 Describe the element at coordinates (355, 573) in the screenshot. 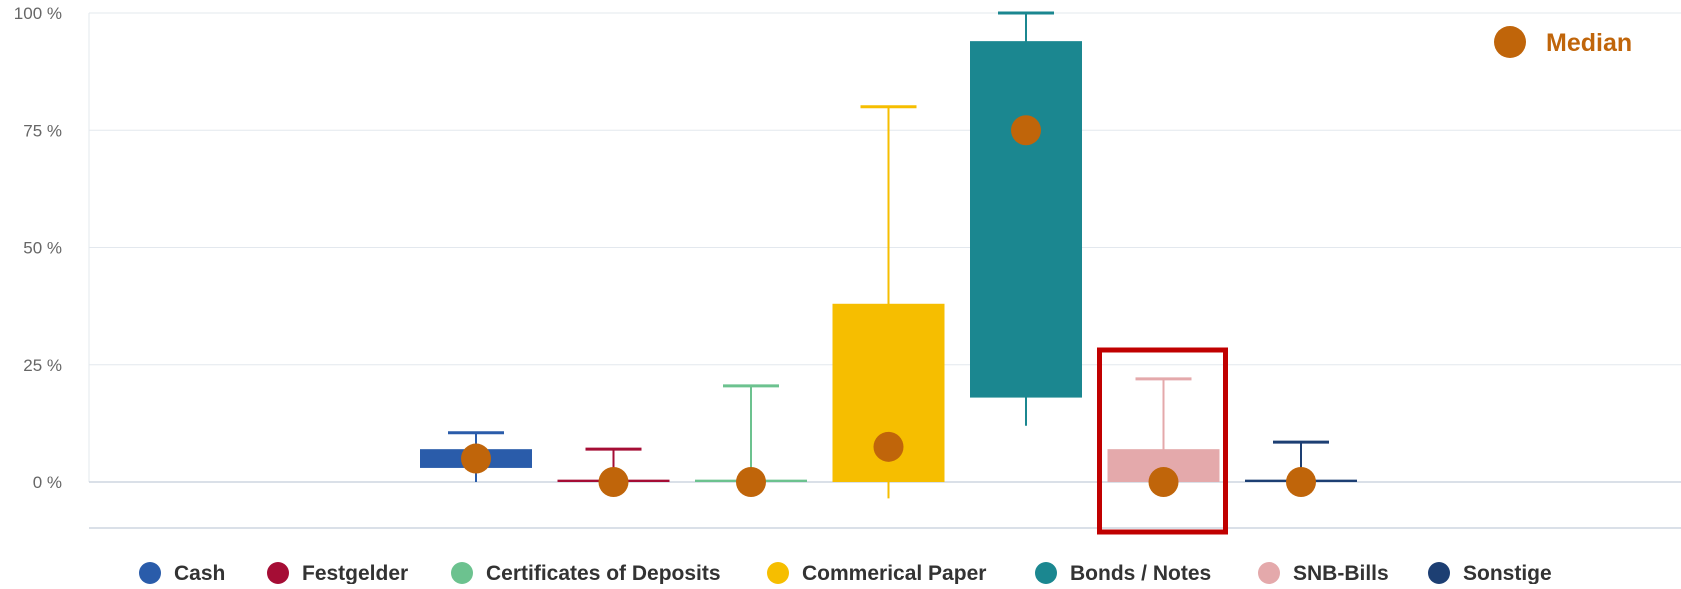

I see `legend-label: Festgelder` at that location.